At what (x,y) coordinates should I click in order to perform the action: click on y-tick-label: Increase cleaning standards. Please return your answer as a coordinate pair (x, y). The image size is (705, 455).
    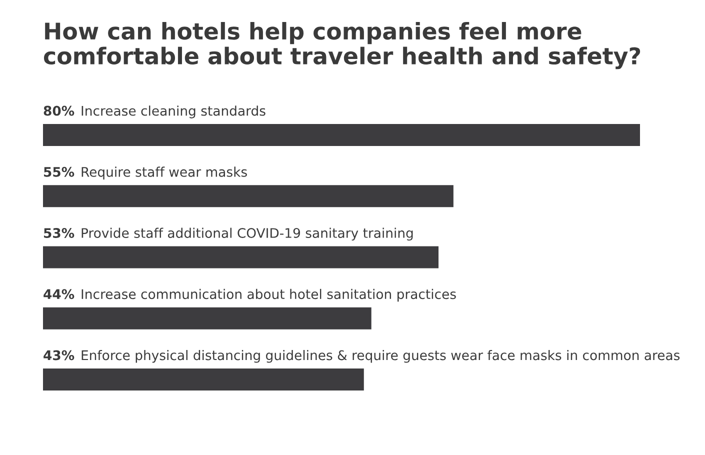
    Looking at the image, I should click on (174, 112).